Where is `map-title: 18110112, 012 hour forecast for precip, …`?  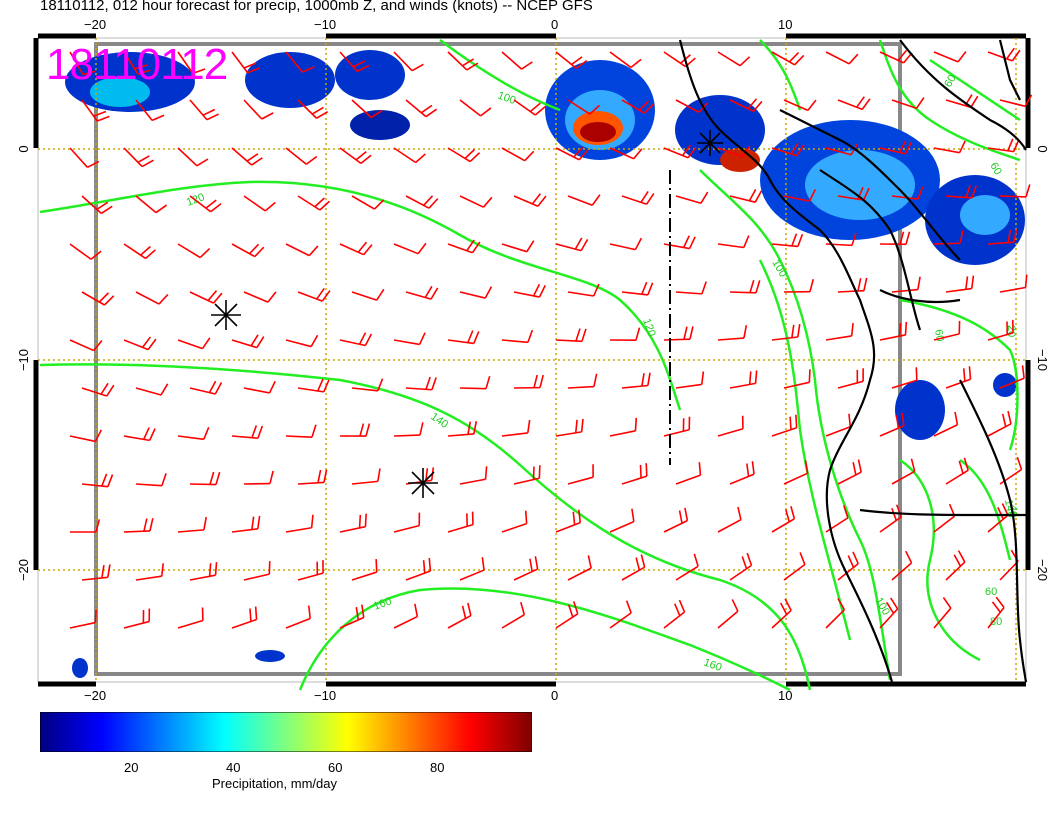 map-title: 18110112, 012 hour forecast for precip, … is located at coordinates (316, 7).